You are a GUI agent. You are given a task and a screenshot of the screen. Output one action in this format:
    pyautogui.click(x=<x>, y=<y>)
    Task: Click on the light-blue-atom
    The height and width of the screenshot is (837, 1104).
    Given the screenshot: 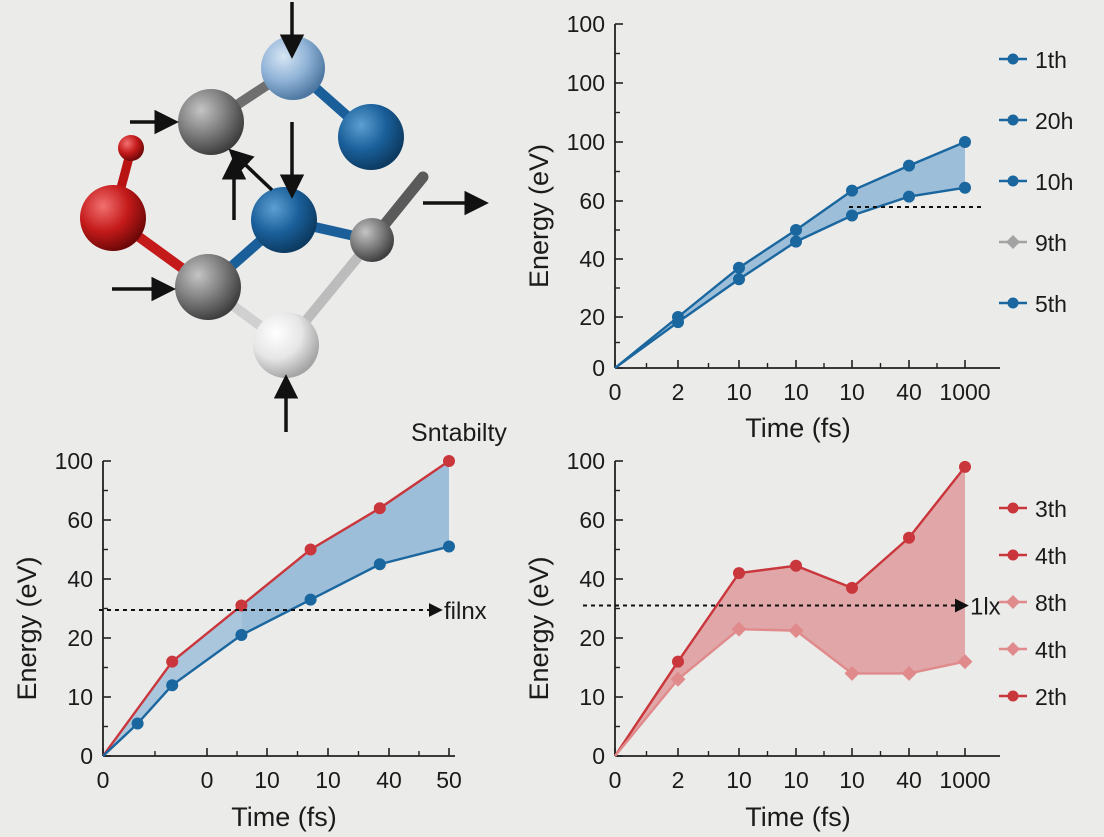 What is the action you would take?
    pyautogui.click(x=293, y=68)
    